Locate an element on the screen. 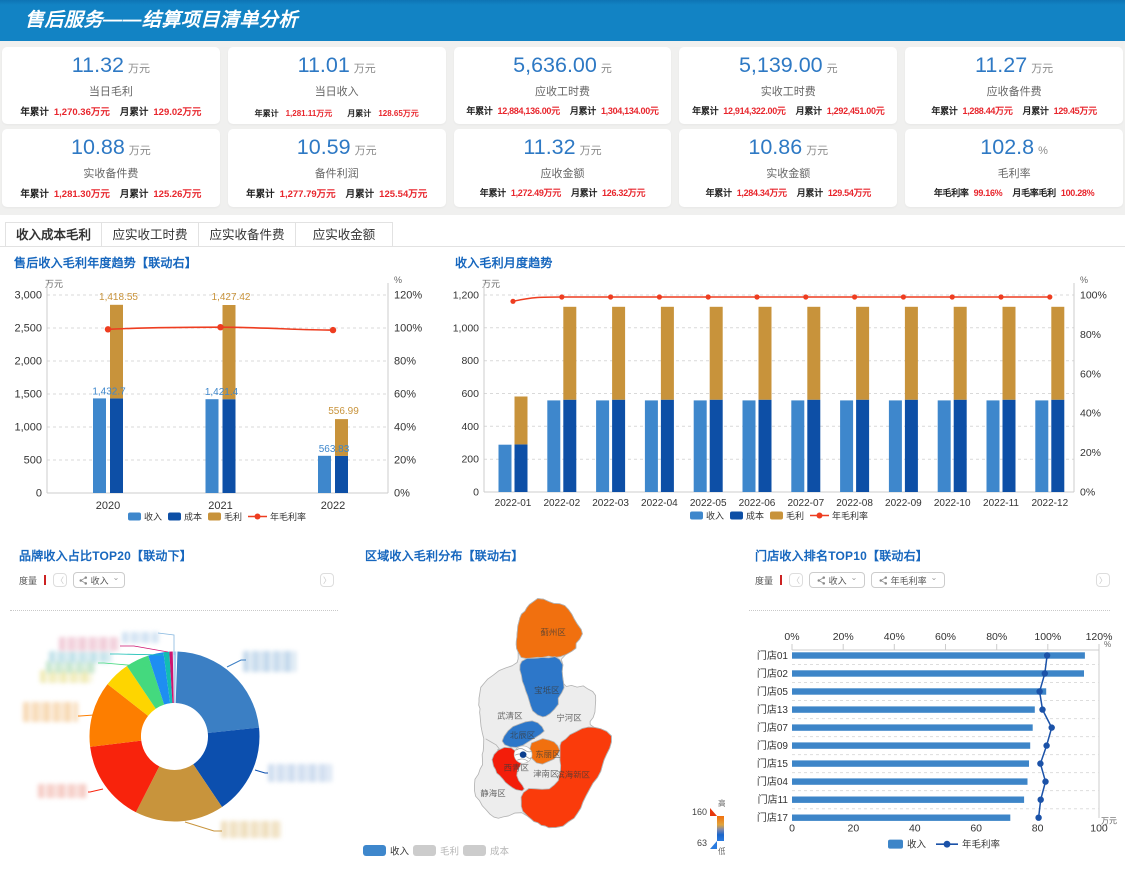 The height and width of the screenshot is (870, 1125). svg-text: 1,200 is located at coordinates (466, 296).